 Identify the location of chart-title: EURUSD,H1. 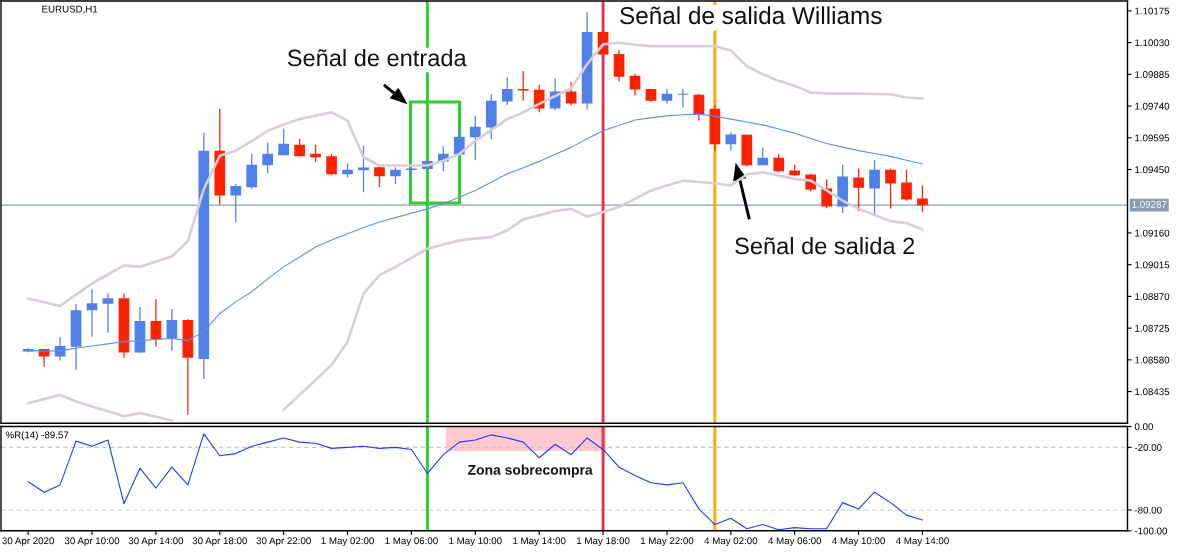
(70, 9).